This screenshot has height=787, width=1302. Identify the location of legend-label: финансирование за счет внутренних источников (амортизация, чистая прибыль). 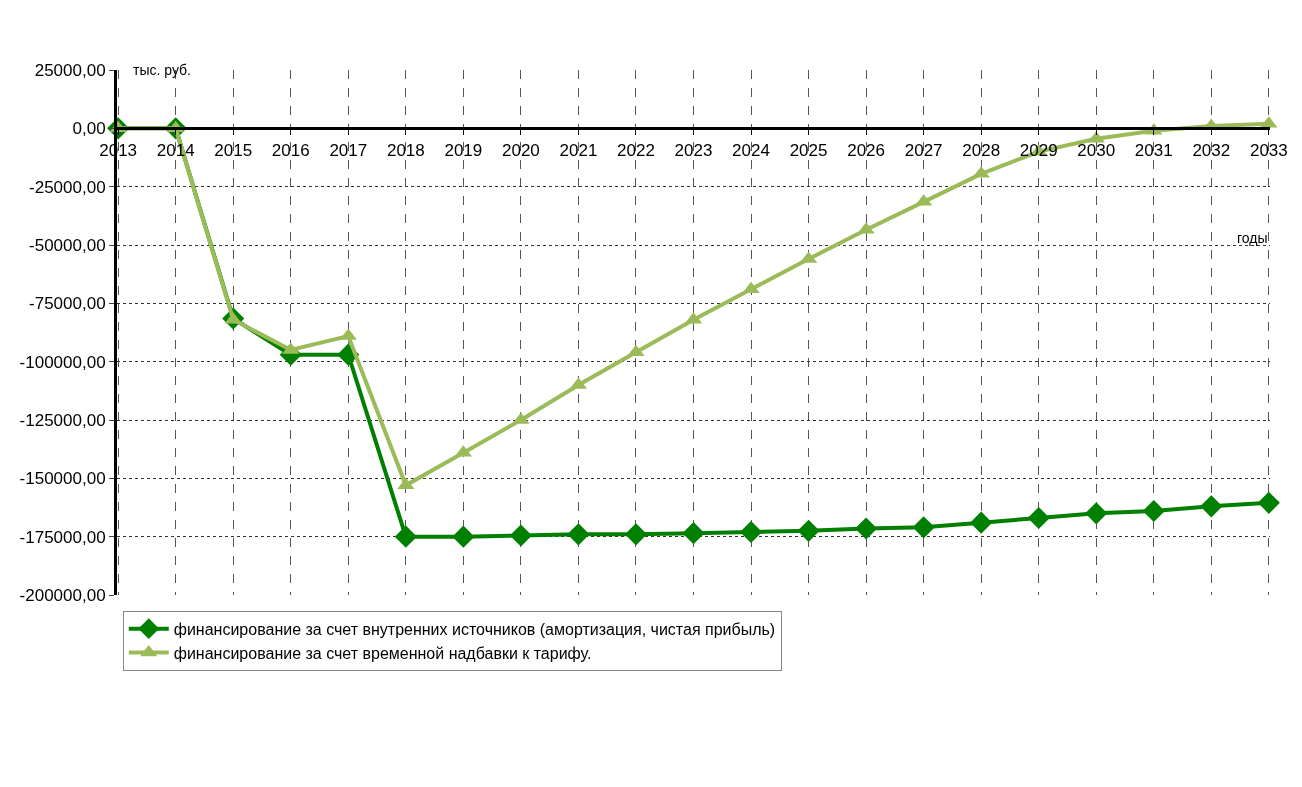
(474, 629).